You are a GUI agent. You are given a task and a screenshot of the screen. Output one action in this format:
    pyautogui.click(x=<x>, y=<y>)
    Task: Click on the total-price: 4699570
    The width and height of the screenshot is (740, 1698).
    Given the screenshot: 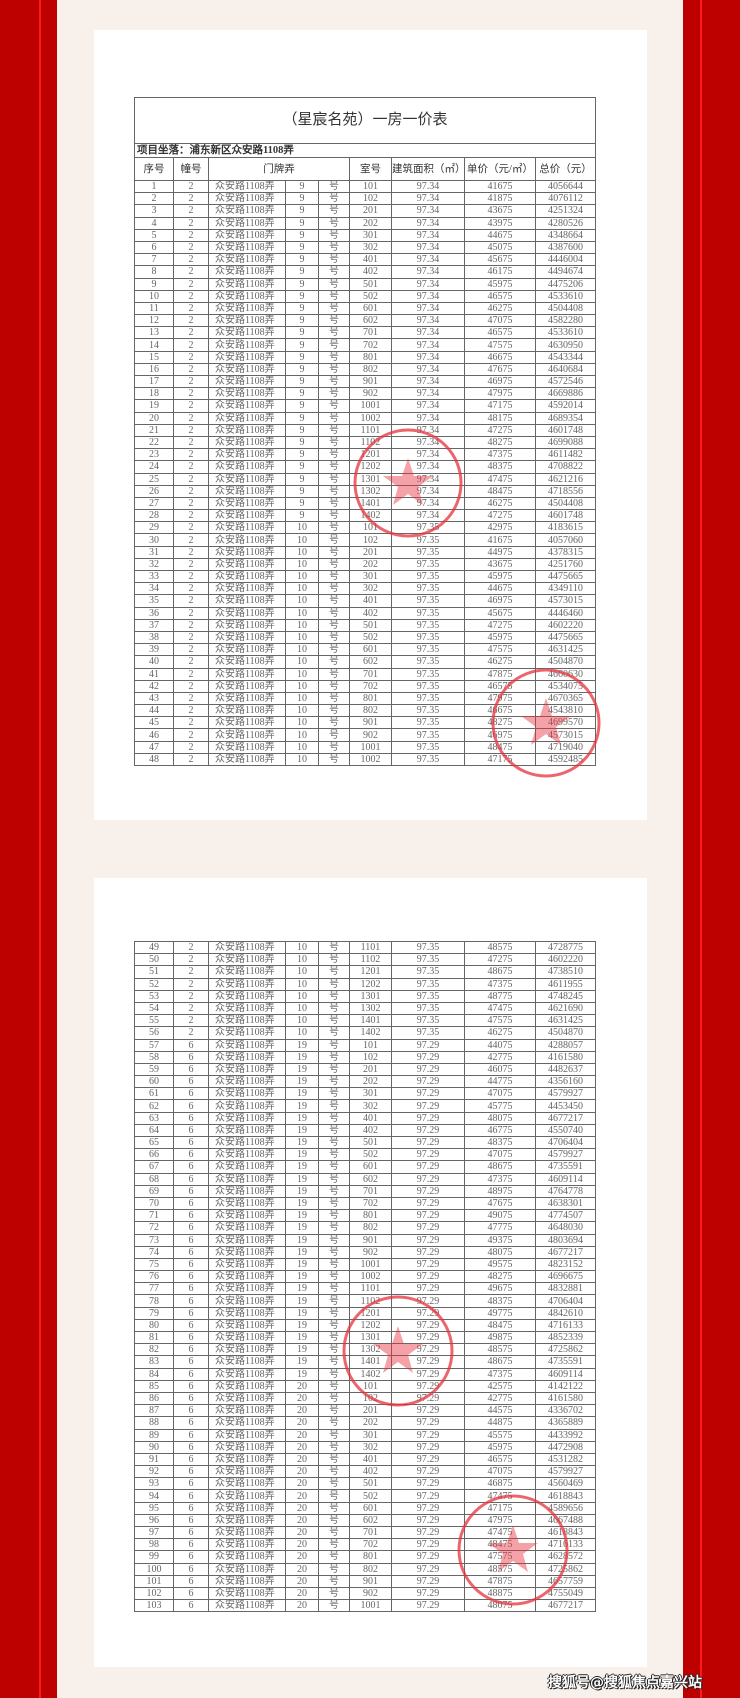 What is the action you would take?
    pyautogui.click(x=565, y=723)
    